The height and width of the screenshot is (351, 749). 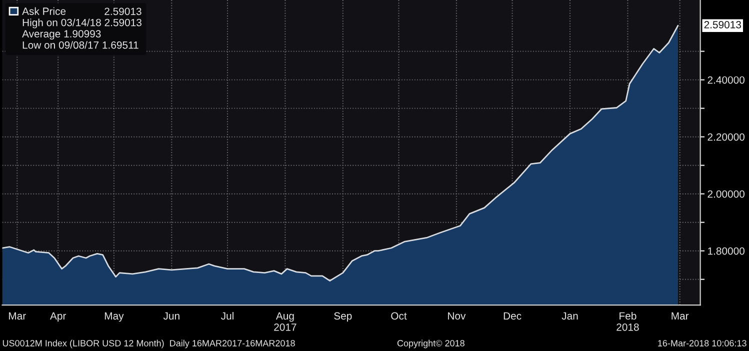 What do you see at coordinates (726, 194) in the screenshot?
I see `y-tick-label: 2.00000` at bounding box center [726, 194].